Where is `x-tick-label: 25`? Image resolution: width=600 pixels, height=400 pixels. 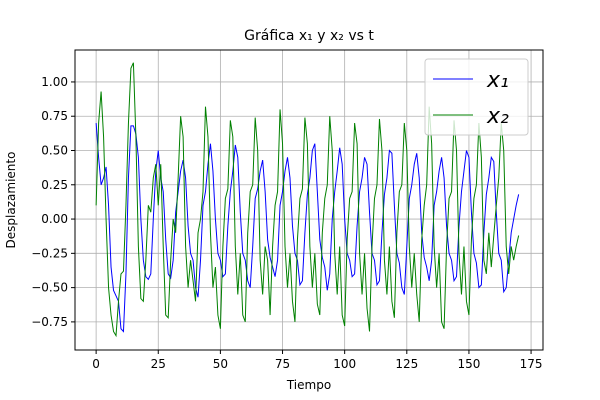 x-tick-label: 25 is located at coordinates (158, 364).